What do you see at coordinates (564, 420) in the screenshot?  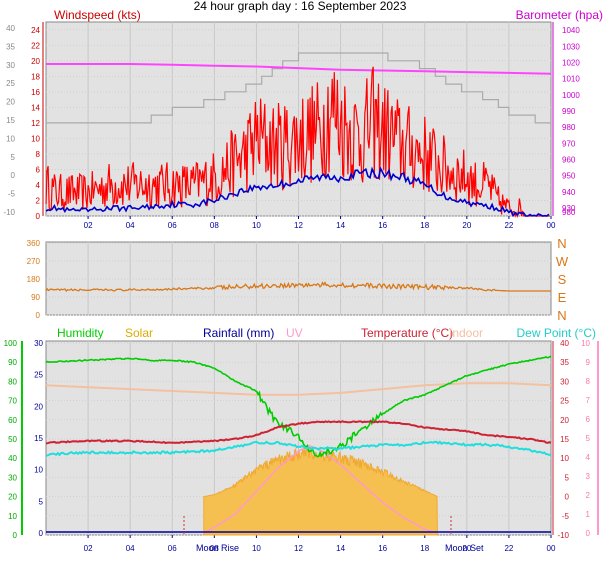 I see `temperature-tick: 20` at bounding box center [564, 420].